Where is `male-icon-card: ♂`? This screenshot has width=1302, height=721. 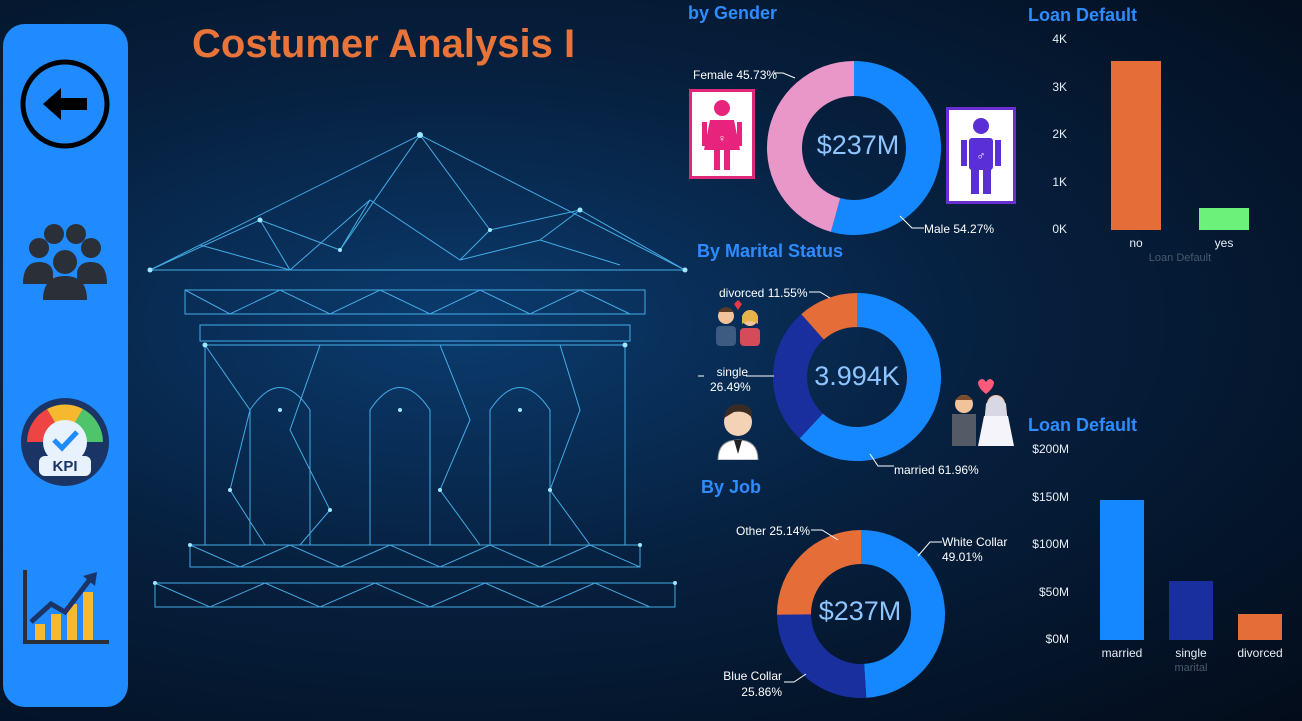 male-icon-card: ♂ is located at coordinates (981, 155).